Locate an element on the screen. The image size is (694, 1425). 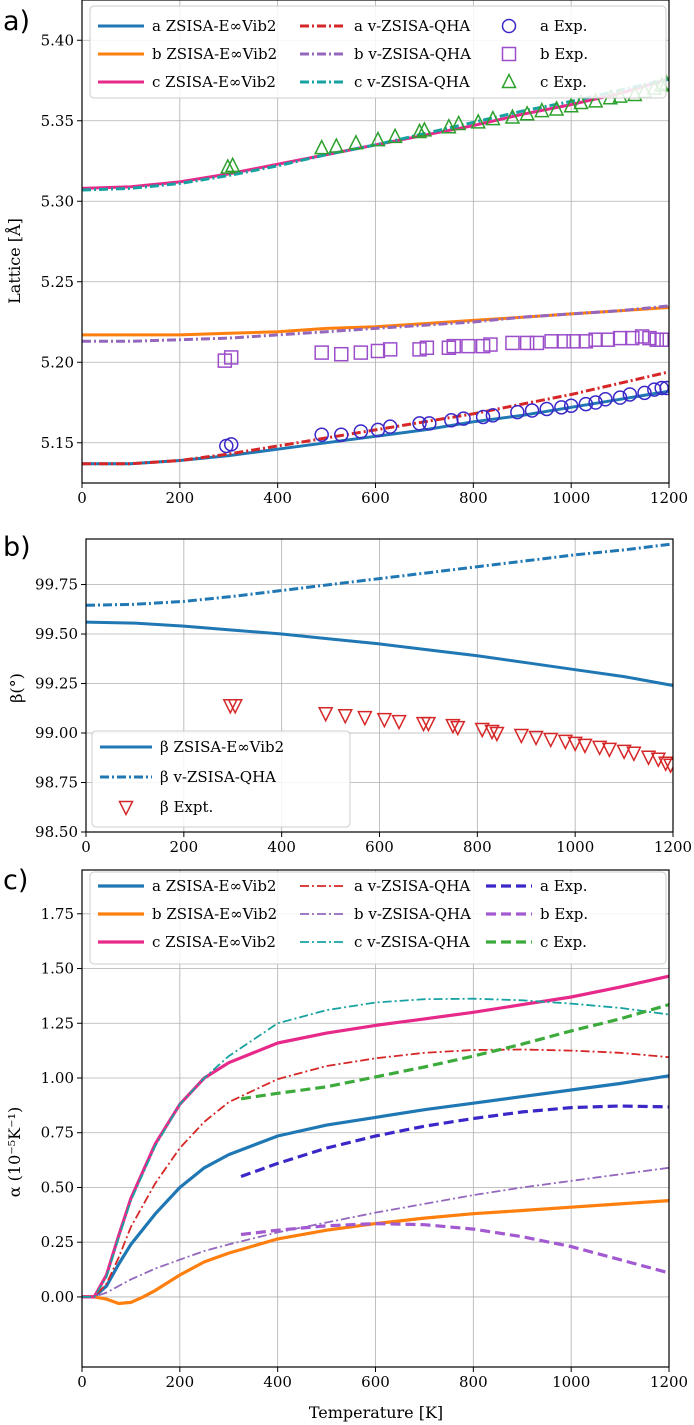
x-tick-label: 200 is located at coordinates (180, 498).